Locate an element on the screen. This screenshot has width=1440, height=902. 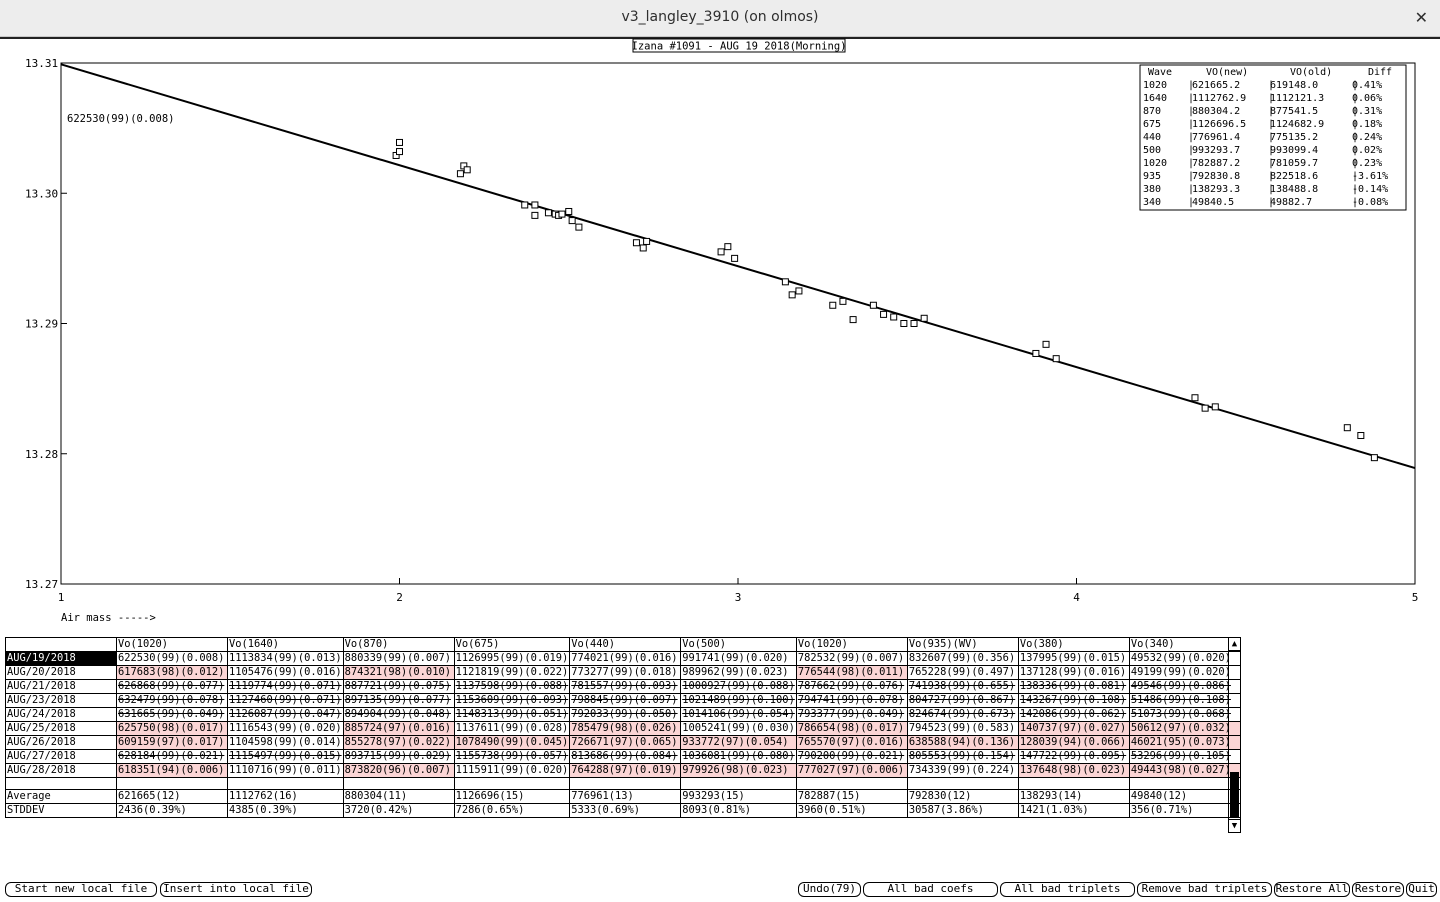
vo-cell: 1005241(99)(0.030) is located at coordinates (738, 728).